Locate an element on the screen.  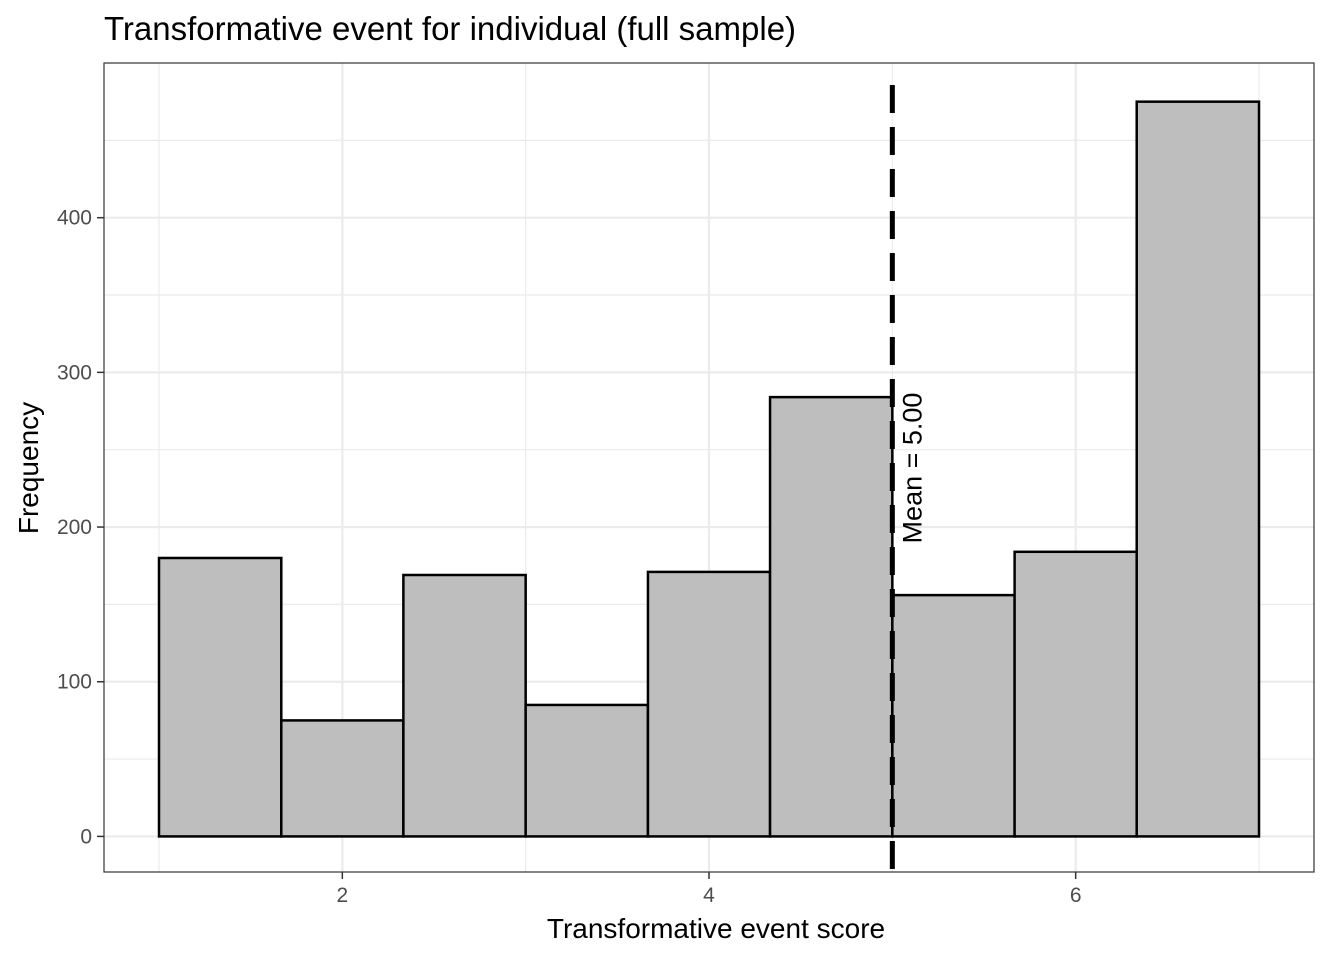
y-axis: 0 100 200 300 400 is located at coordinates (80, 527).